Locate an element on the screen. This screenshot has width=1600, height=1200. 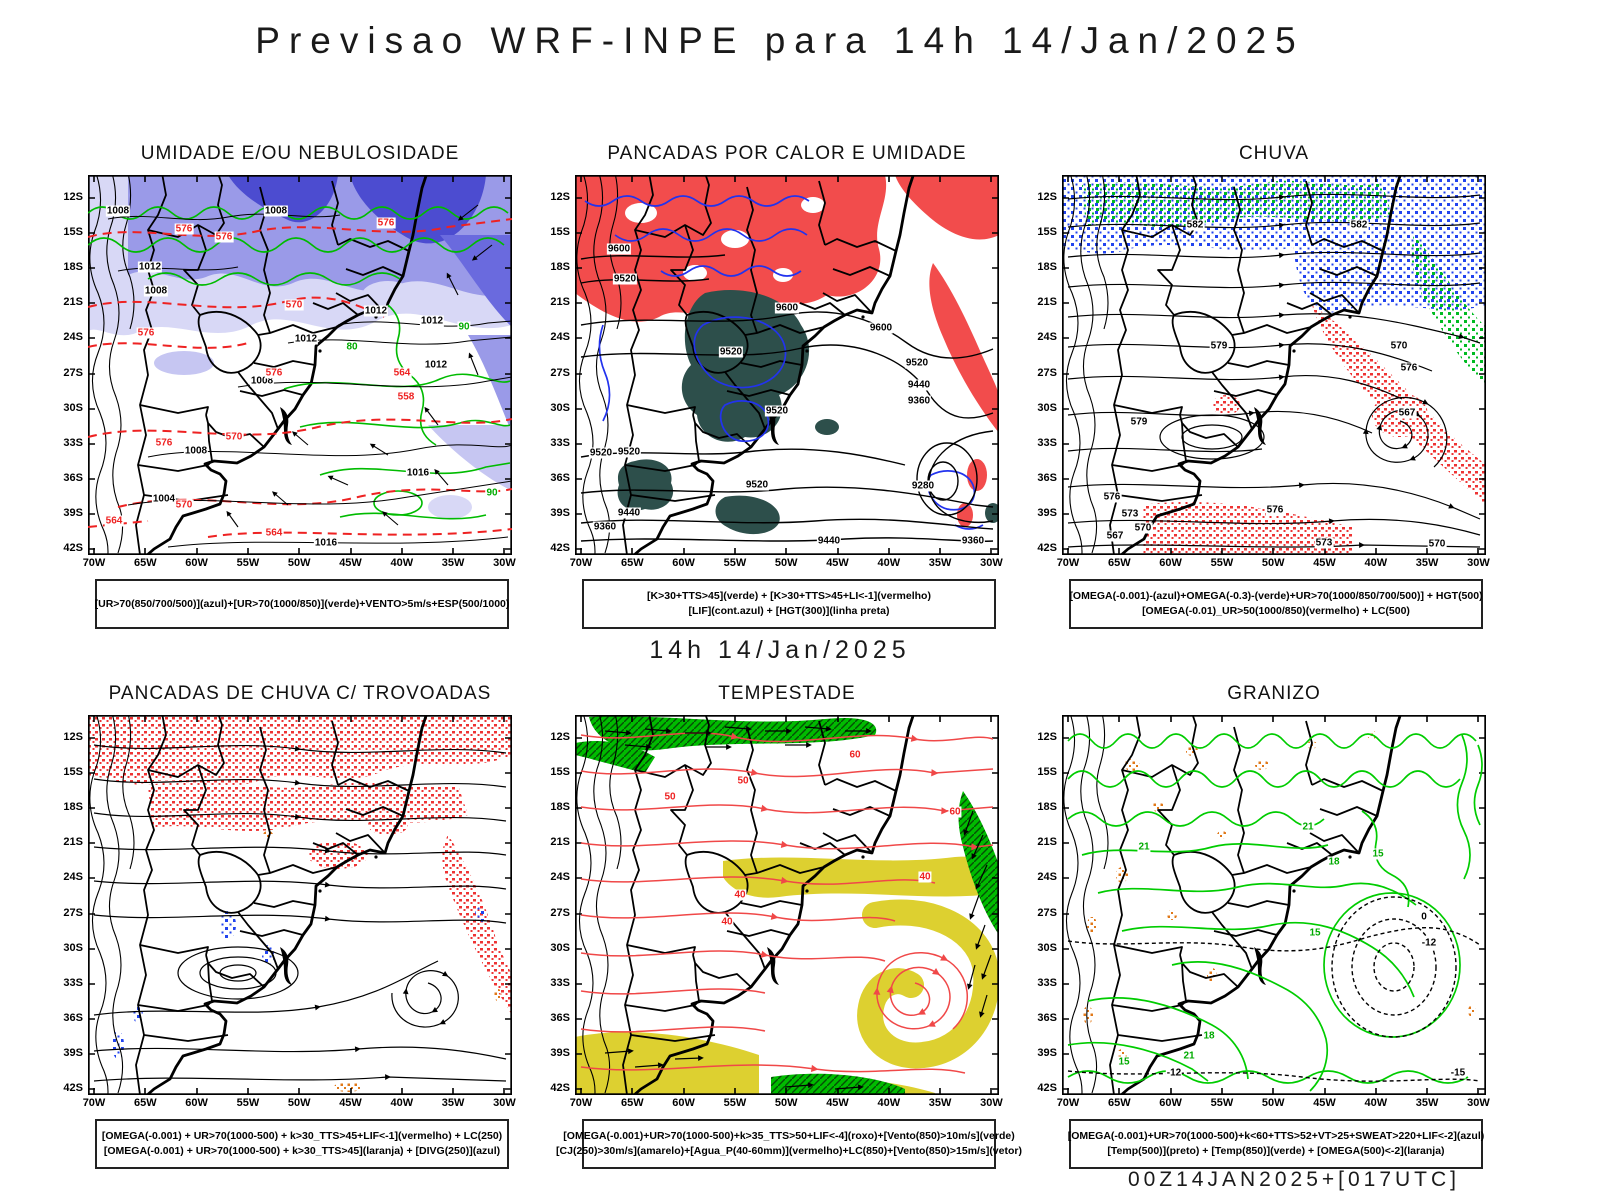
axis-tick-label: 30W is located at coordinates (504, 1103).